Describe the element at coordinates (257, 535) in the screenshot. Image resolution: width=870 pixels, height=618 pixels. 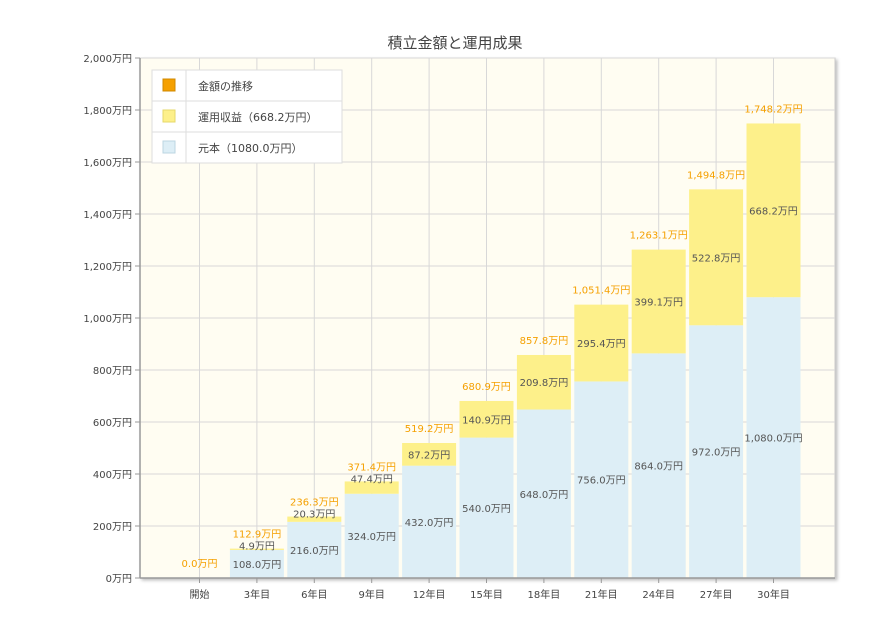
I see `total-label: 112.9万円` at that location.